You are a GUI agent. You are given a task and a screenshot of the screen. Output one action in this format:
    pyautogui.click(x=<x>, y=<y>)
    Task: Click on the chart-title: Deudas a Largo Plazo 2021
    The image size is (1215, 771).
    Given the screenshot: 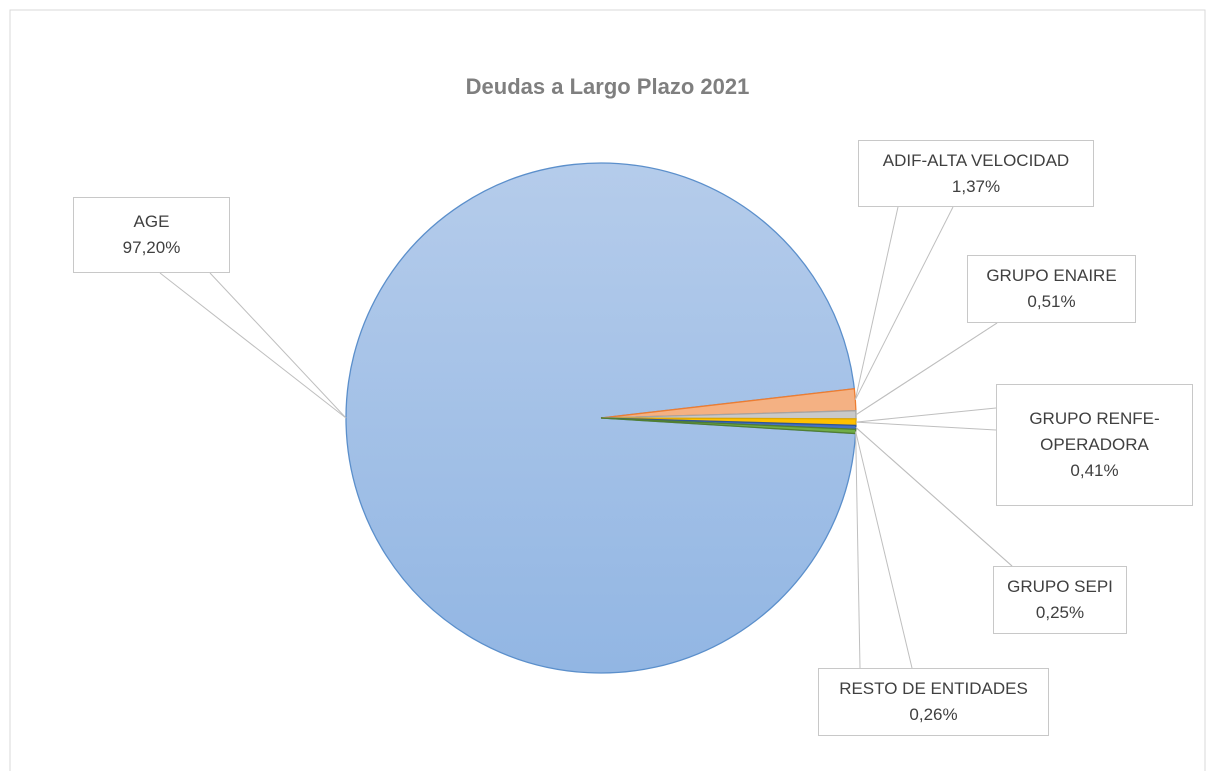 What is the action you would take?
    pyautogui.click(x=607, y=86)
    